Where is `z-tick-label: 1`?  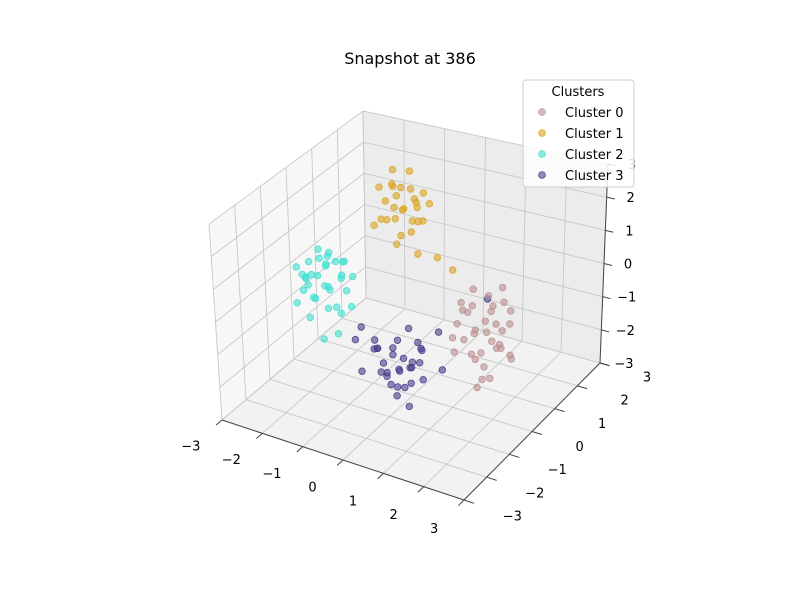
z-tick-label: 1 is located at coordinates (629, 231).